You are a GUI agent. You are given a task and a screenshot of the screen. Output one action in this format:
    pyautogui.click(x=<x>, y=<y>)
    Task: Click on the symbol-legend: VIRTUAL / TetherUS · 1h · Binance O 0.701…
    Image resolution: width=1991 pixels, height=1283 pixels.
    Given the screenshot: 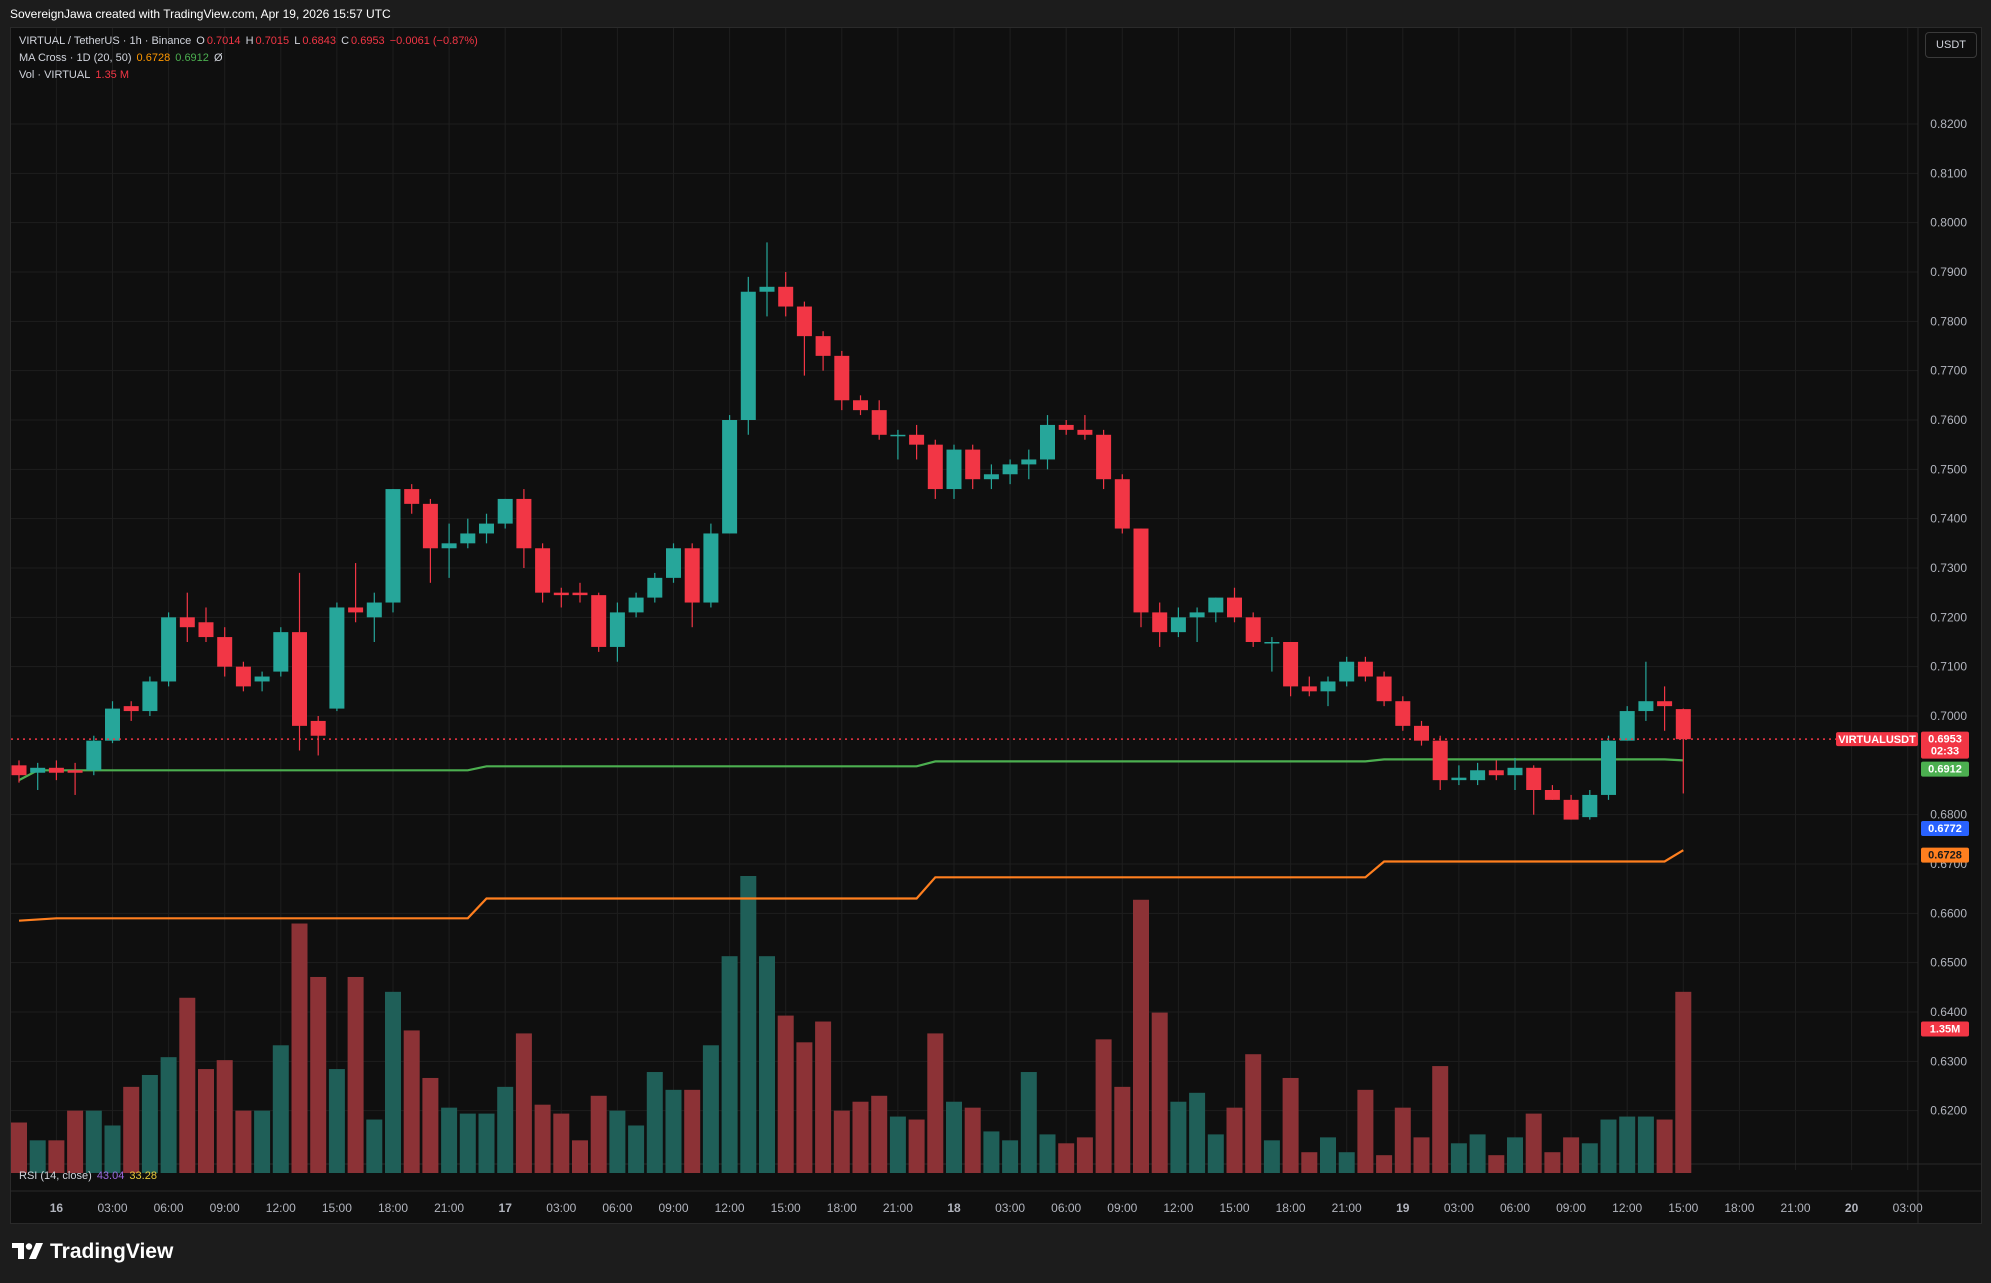 What is the action you would take?
    pyautogui.click(x=249, y=41)
    